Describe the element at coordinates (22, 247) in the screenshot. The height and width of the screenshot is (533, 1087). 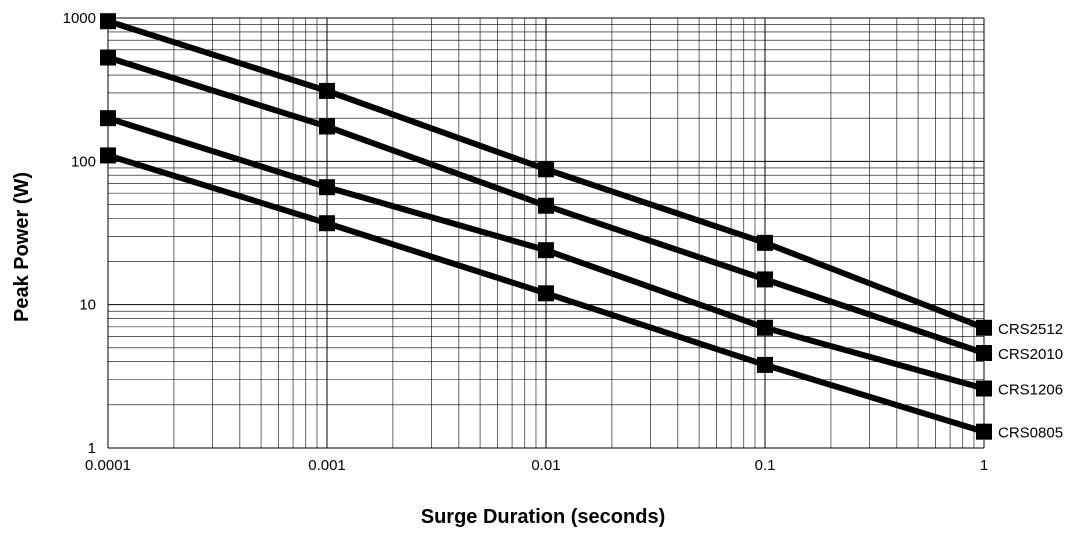
I see `y-axis-title: Peak Power (W)` at that location.